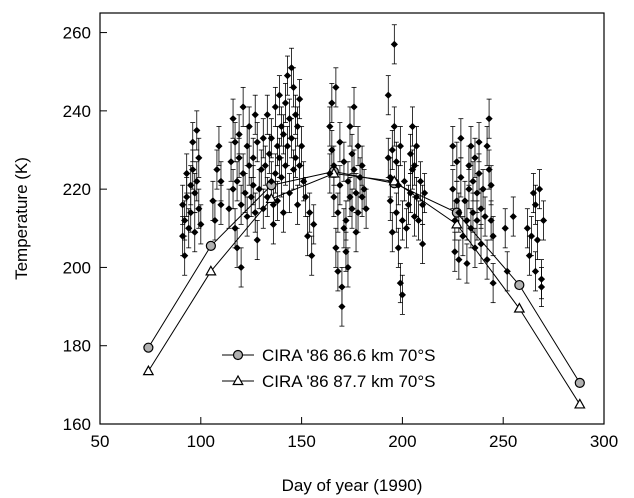 This screenshot has width=634, height=498. Describe the element at coordinates (211, 270) in the screenshot. I see `cira-87-7km-point` at that location.